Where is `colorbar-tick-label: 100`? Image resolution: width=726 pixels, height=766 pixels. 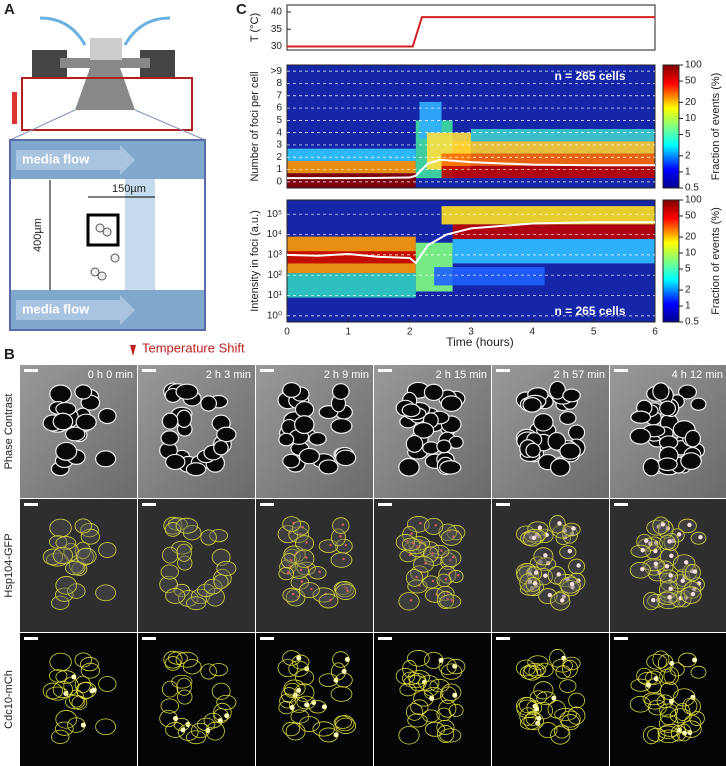
colorbar-tick-label: 100 is located at coordinates (693, 65).